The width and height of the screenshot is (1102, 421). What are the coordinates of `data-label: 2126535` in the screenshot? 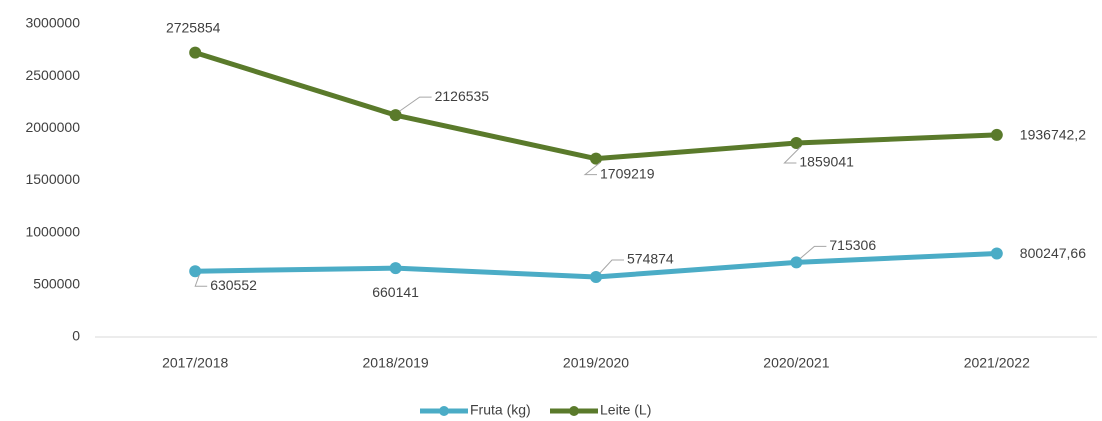 It's located at (462, 96).